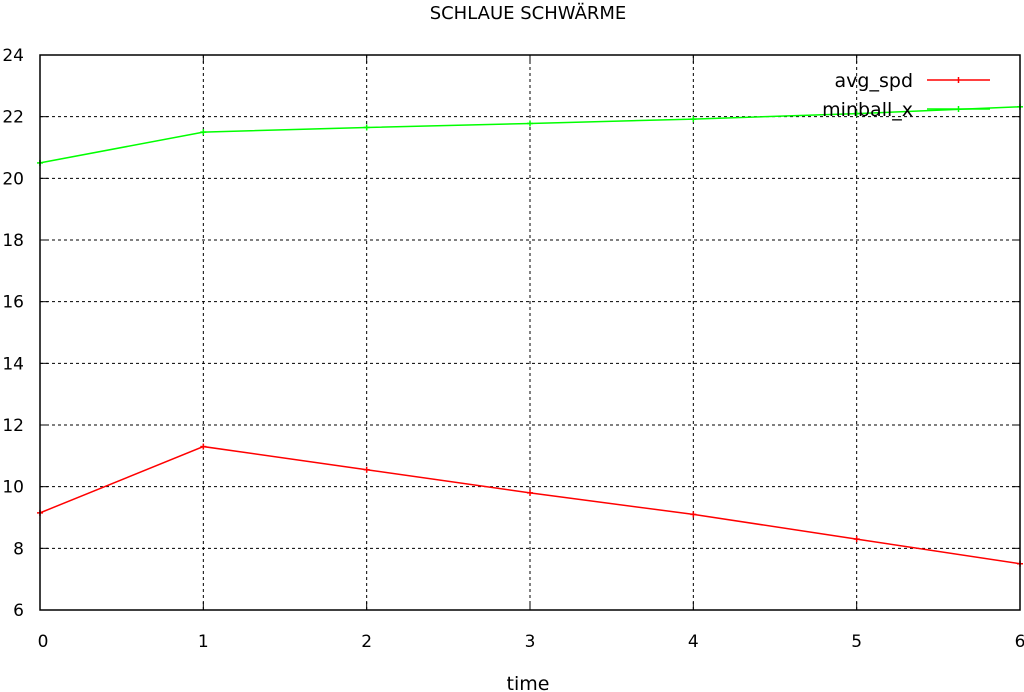 The image size is (1024, 692). I want to click on y-tick-label: 14, so click(13, 364).